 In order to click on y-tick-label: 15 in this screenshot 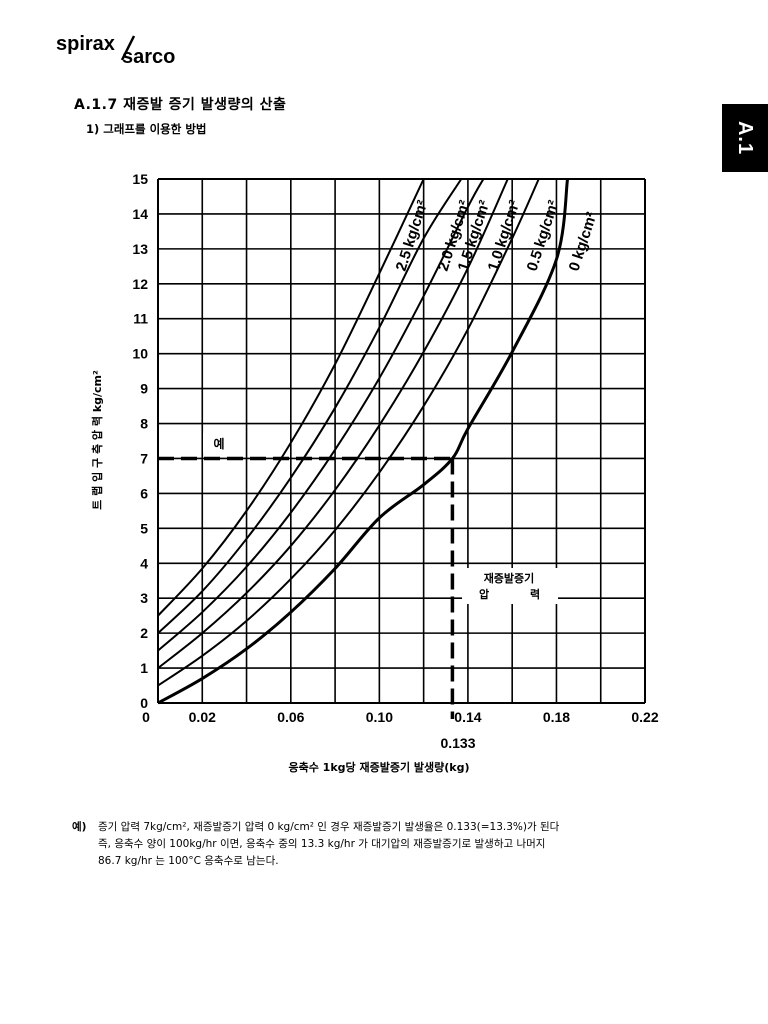, I will do `click(140, 179)`.